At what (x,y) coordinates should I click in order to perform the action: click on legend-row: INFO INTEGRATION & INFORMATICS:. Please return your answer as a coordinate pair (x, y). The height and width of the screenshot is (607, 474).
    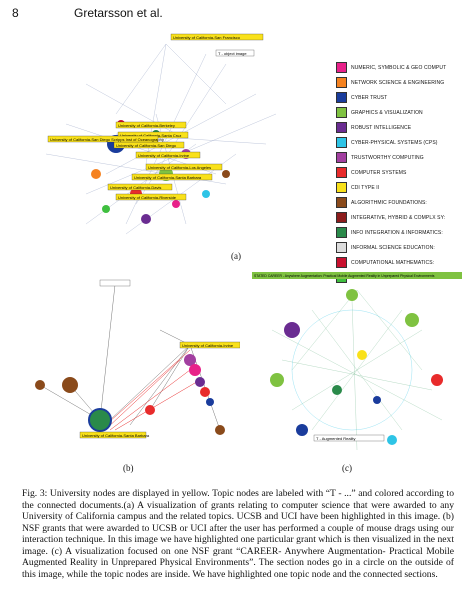
    Looking at the image, I should click on (405, 232).